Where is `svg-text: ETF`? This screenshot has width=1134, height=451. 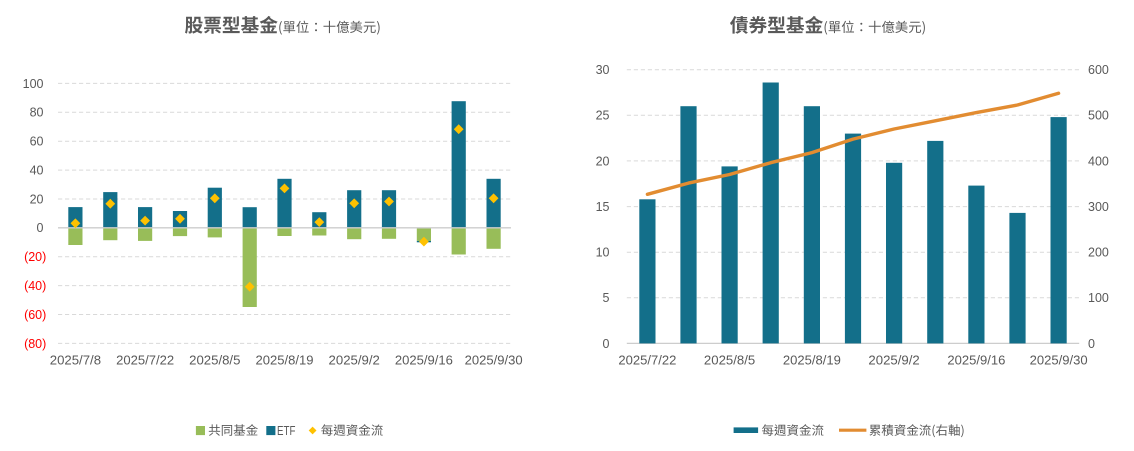 svg-text: ETF is located at coordinates (286, 431).